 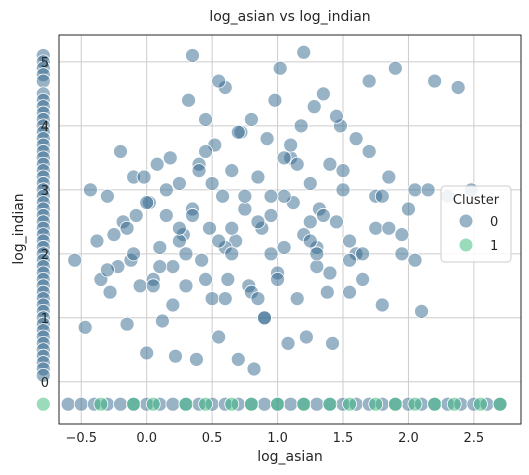 What do you see at coordinates (45, 191) in the screenshot?
I see `y-tick-label: 3` at bounding box center [45, 191].